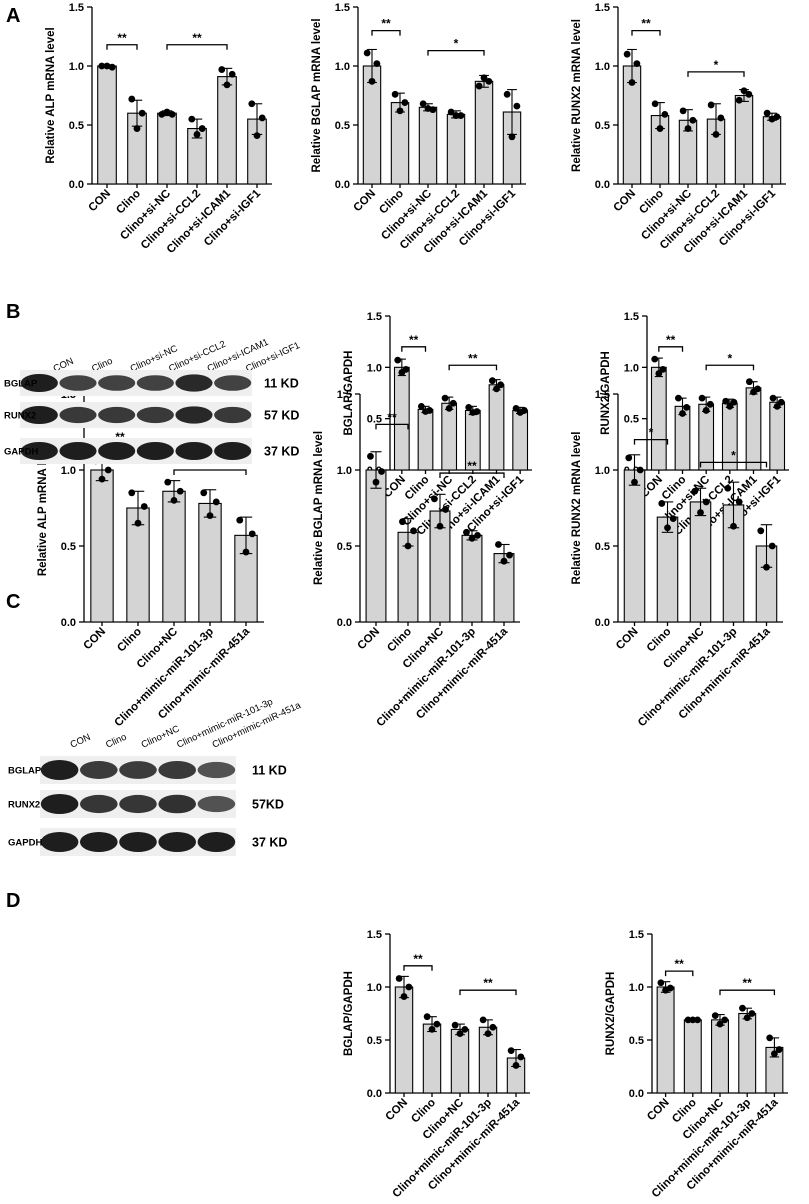 This screenshot has width=809, height=1204. I want to click on lane-label: Clino+NC, so click(161, 736).